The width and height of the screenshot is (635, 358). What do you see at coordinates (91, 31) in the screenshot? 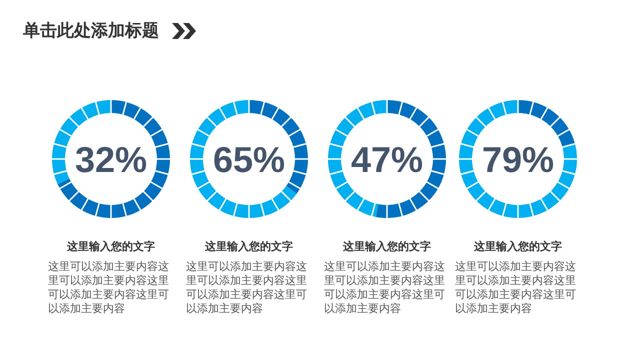
I see `text: 单击此处添加标题` at bounding box center [91, 31].